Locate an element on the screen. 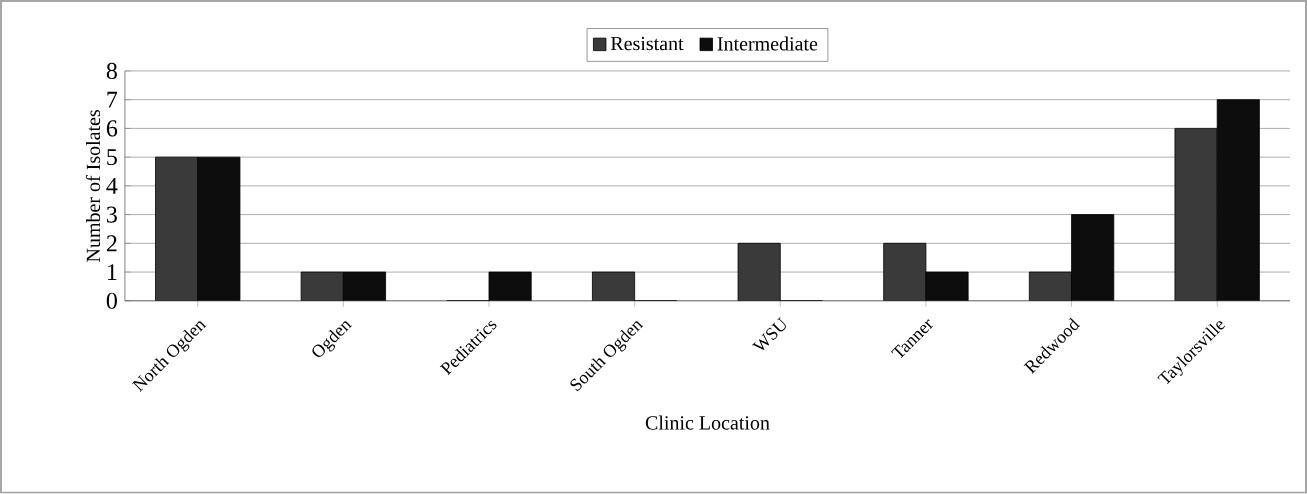 The image size is (1307, 494). y-tick-label: 7 is located at coordinates (112, 100).